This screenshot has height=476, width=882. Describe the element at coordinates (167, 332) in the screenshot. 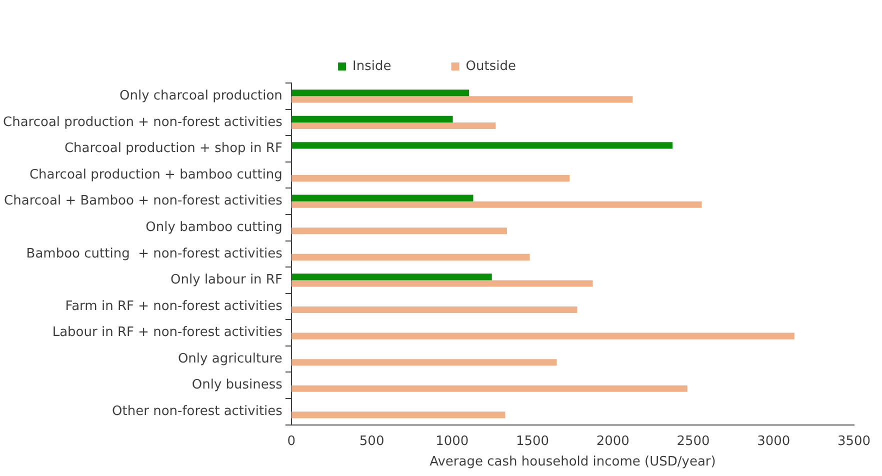

I see `y-tick-label: Labour in RF + non-forest activities` at that location.